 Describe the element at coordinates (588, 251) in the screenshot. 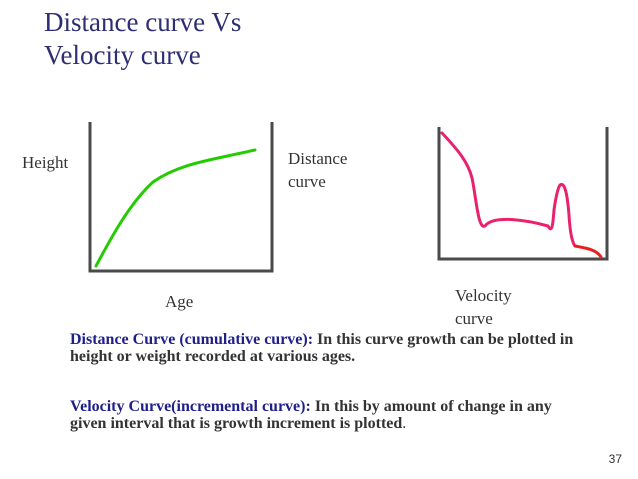

I see `velocity-curve-tail` at that location.